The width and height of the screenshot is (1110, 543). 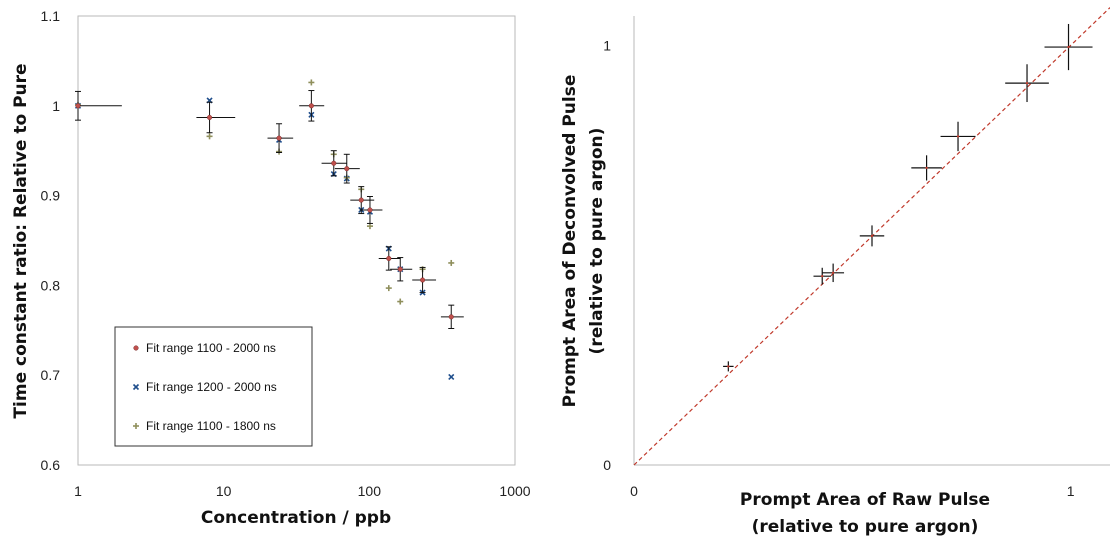 I want to click on legend-box, so click(x=213, y=386).